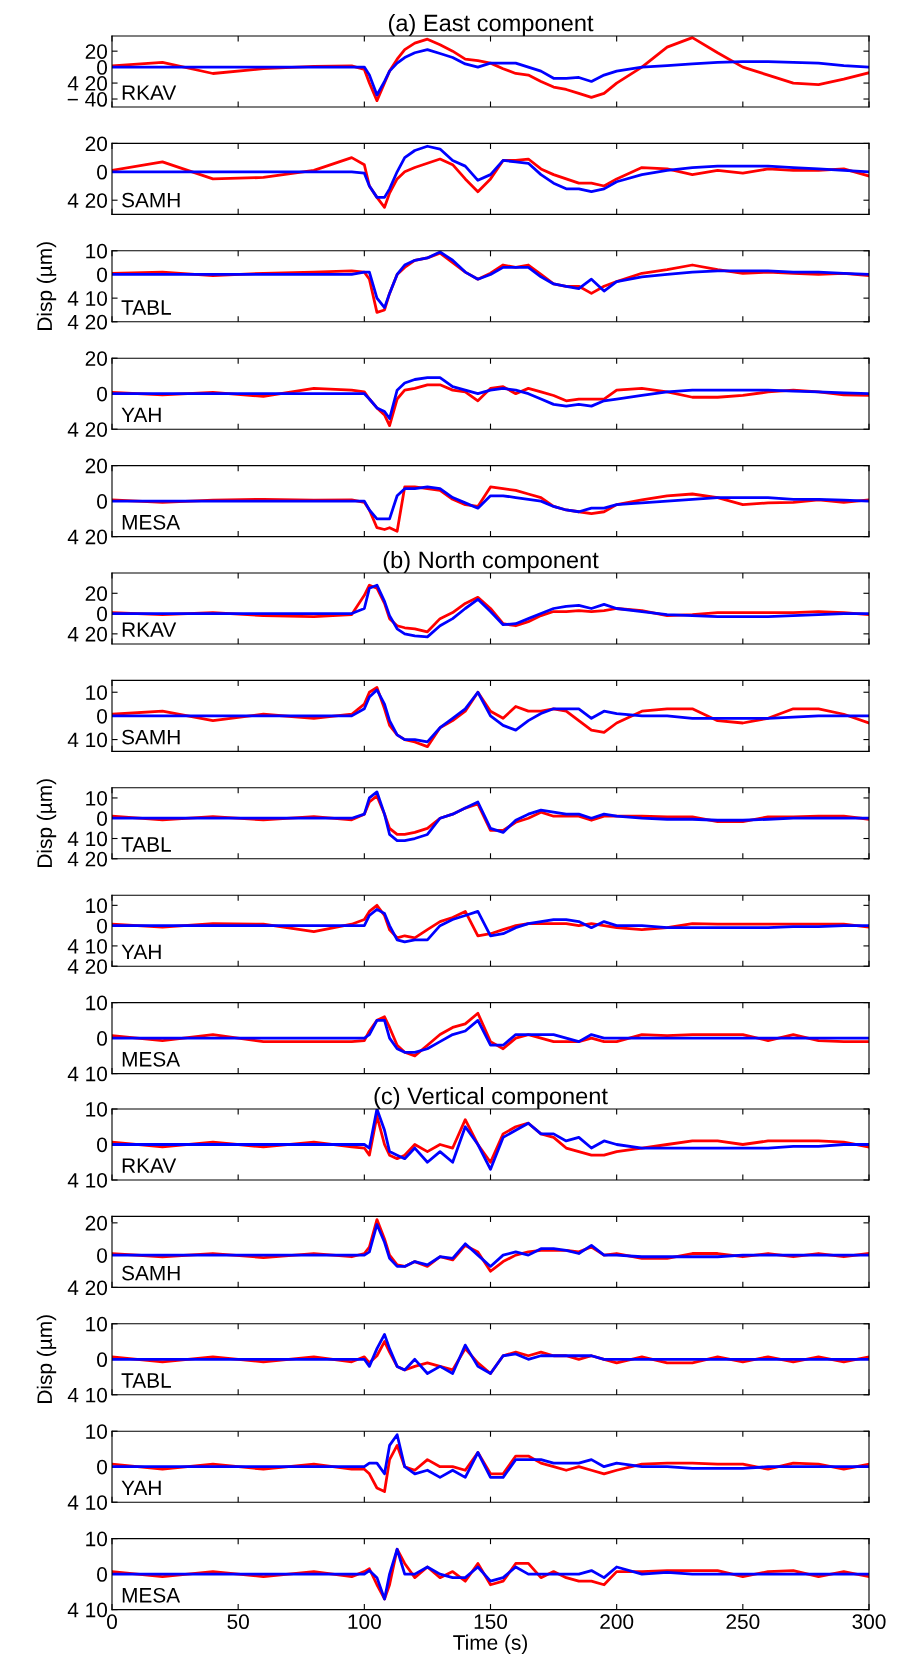  Describe the element at coordinates (490, 1644) in the screenshot. I see `x-axis-title: Time (s)` at that location.